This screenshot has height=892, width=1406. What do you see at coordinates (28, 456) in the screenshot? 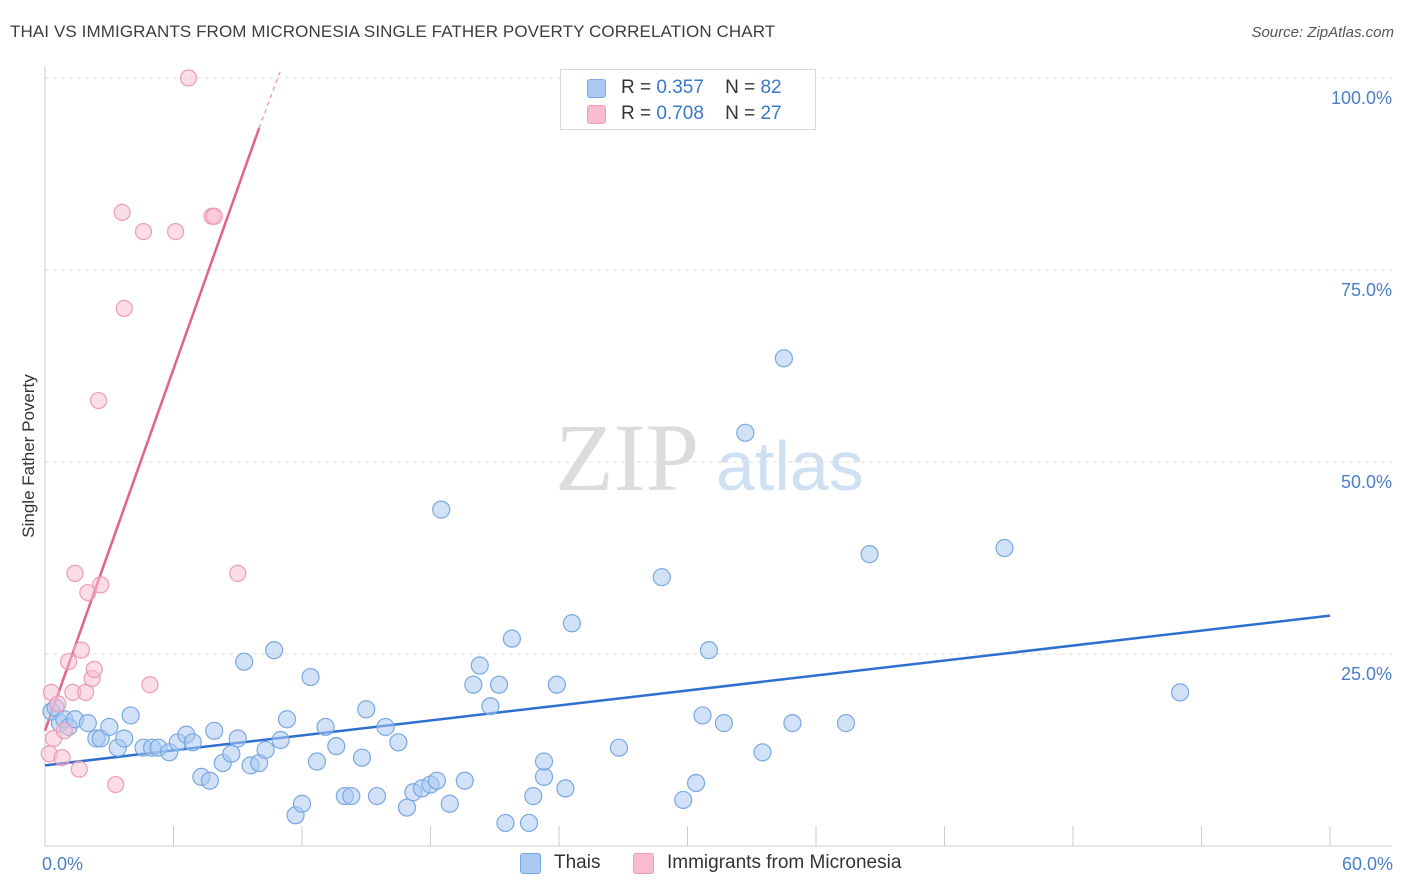
I see `y-axis-label: Single Father Poverty` at bounding box center [28, 456].